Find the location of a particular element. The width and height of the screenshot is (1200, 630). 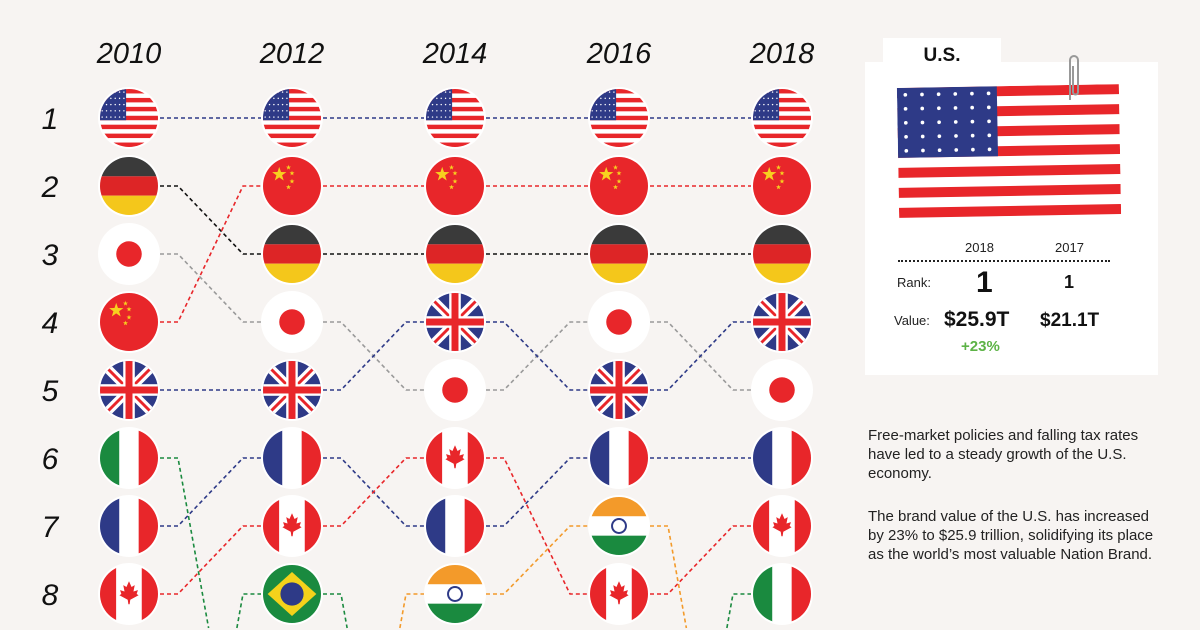

rank-label: 8 is located at coordinates (50, 595).